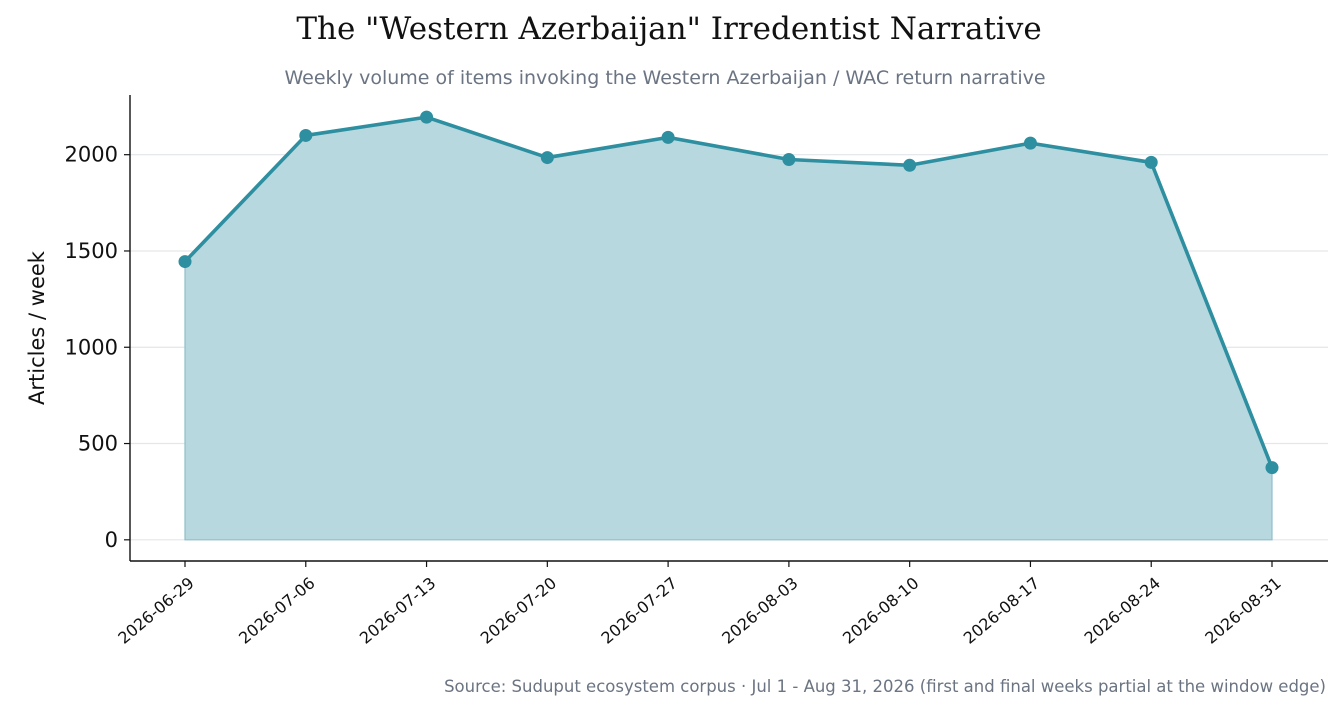 The width and height of the screenshot is (1341, 713). What do you see at coordinates (37, 327) in the screenshot?
I see `y-axis-label: Articles / week` at bounding box center [37, 327].